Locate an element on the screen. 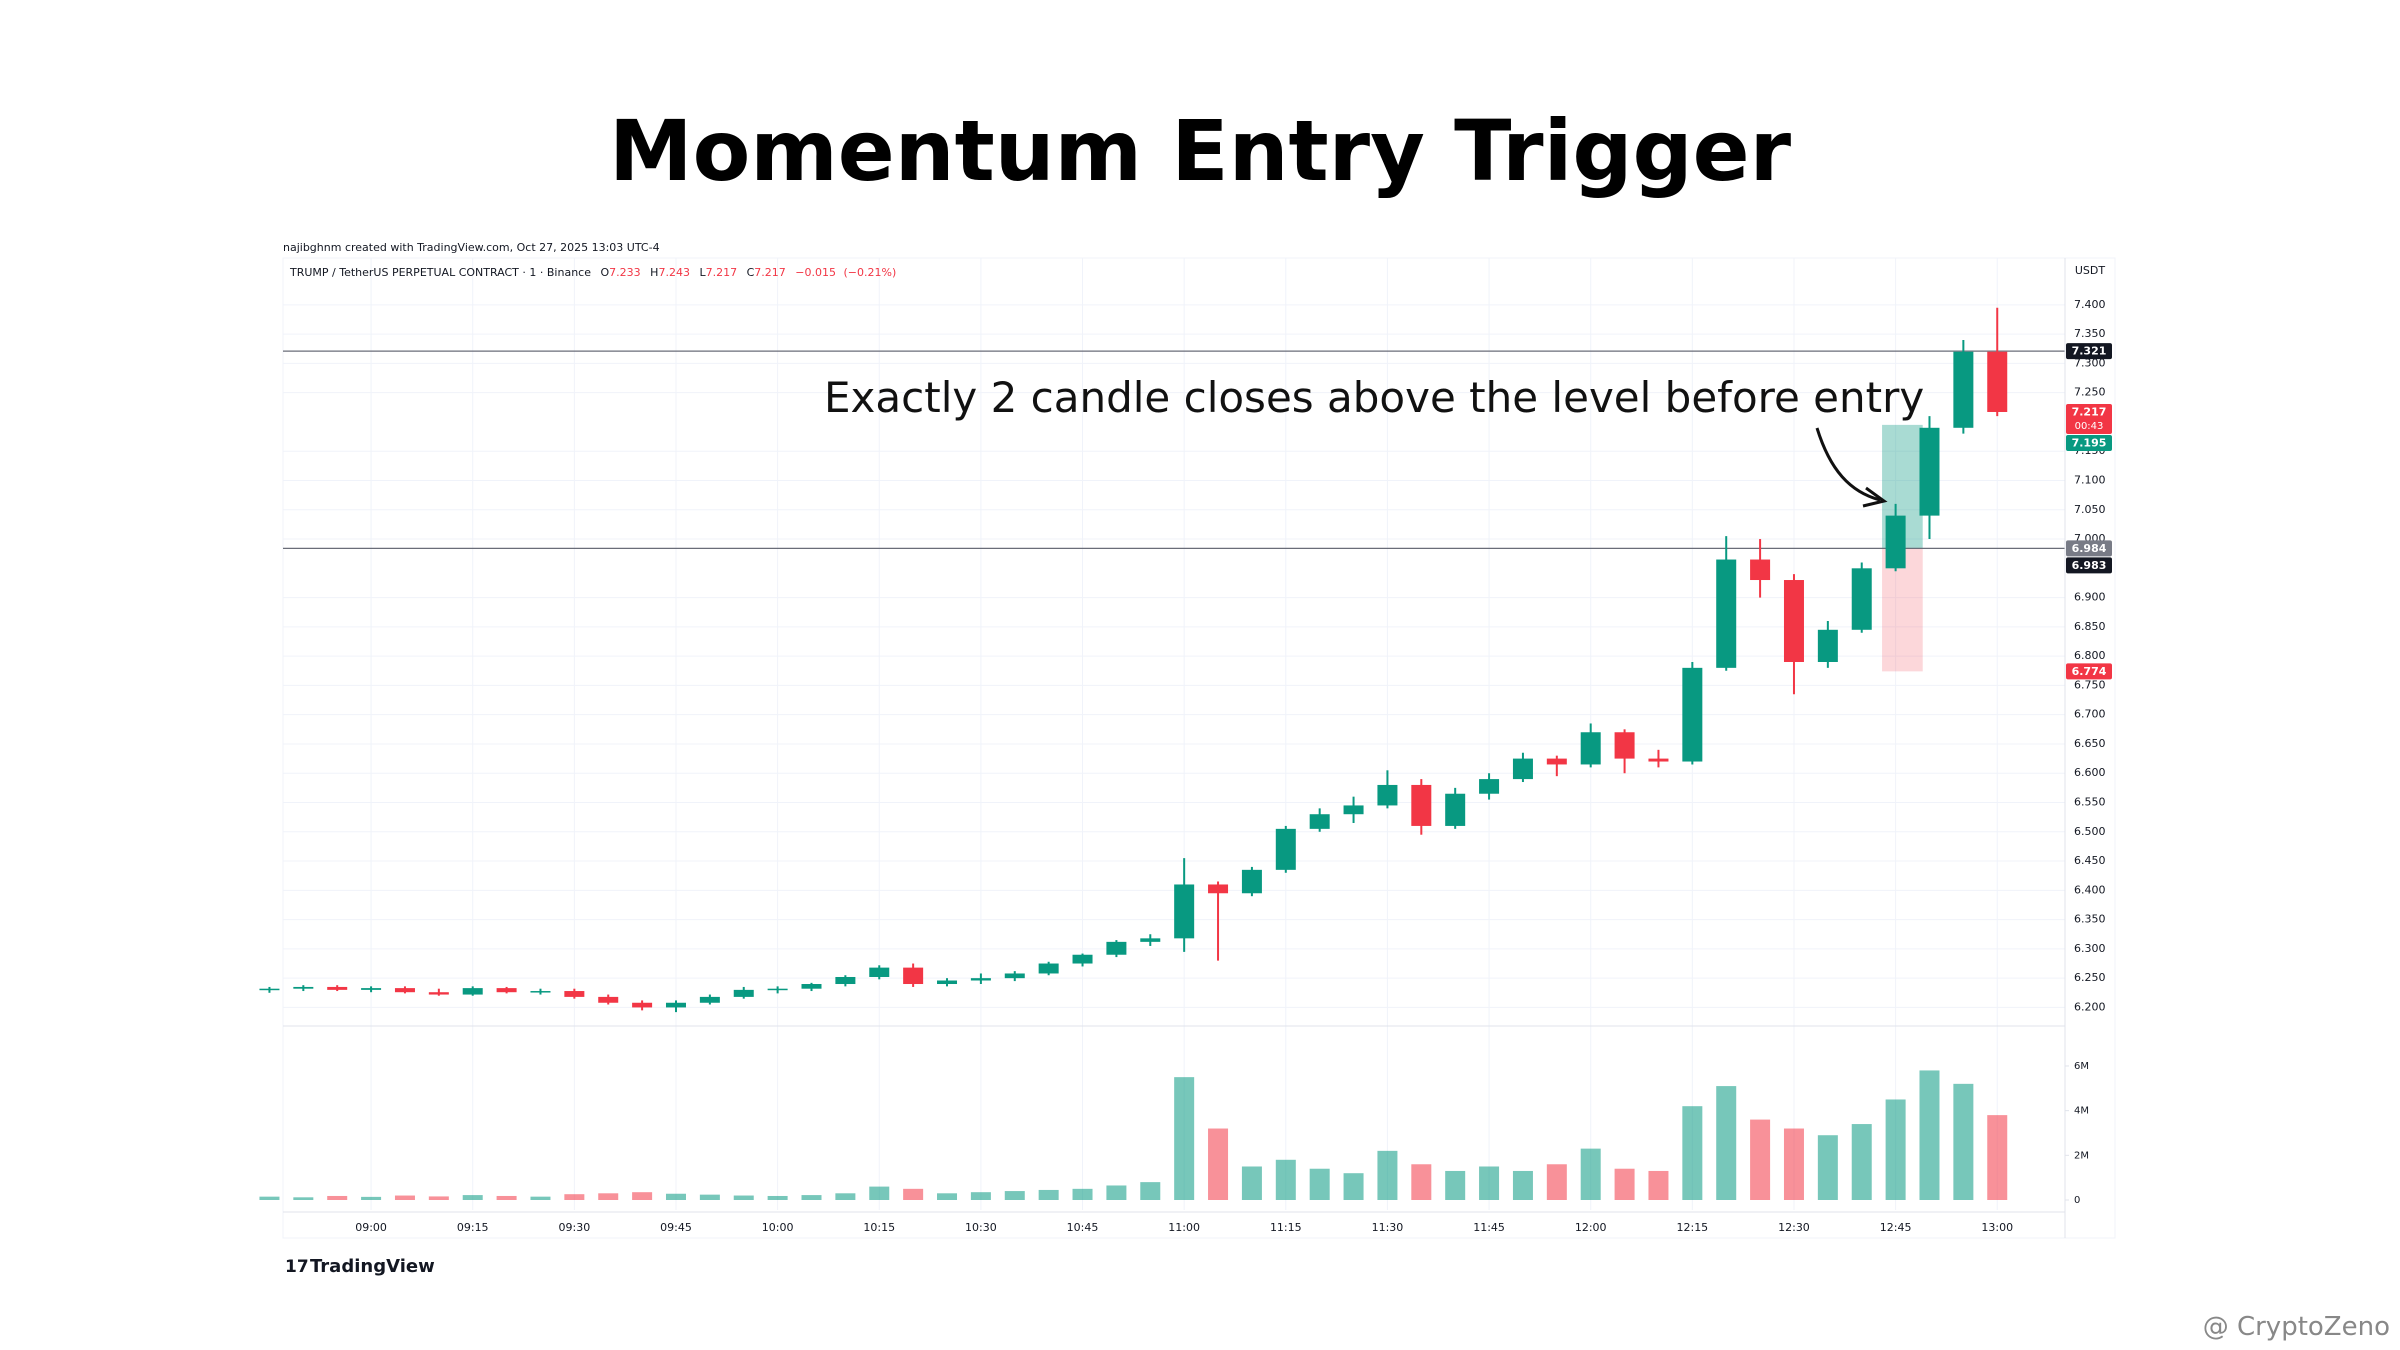 The width and height of the screenshot is (2400, 1350). watermark: @ CryptoZeno is located at coordinates (2296, 1327).